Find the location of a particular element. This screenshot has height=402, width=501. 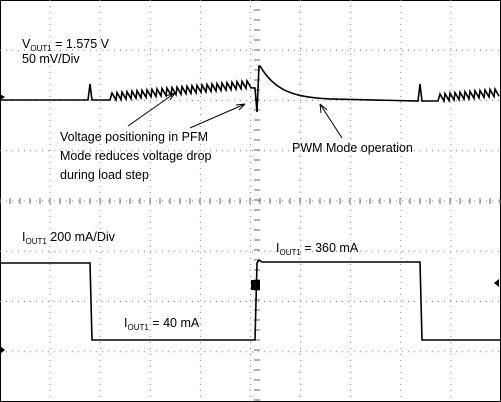

label-text: = 360 mA is located at coordinates (330, 248).